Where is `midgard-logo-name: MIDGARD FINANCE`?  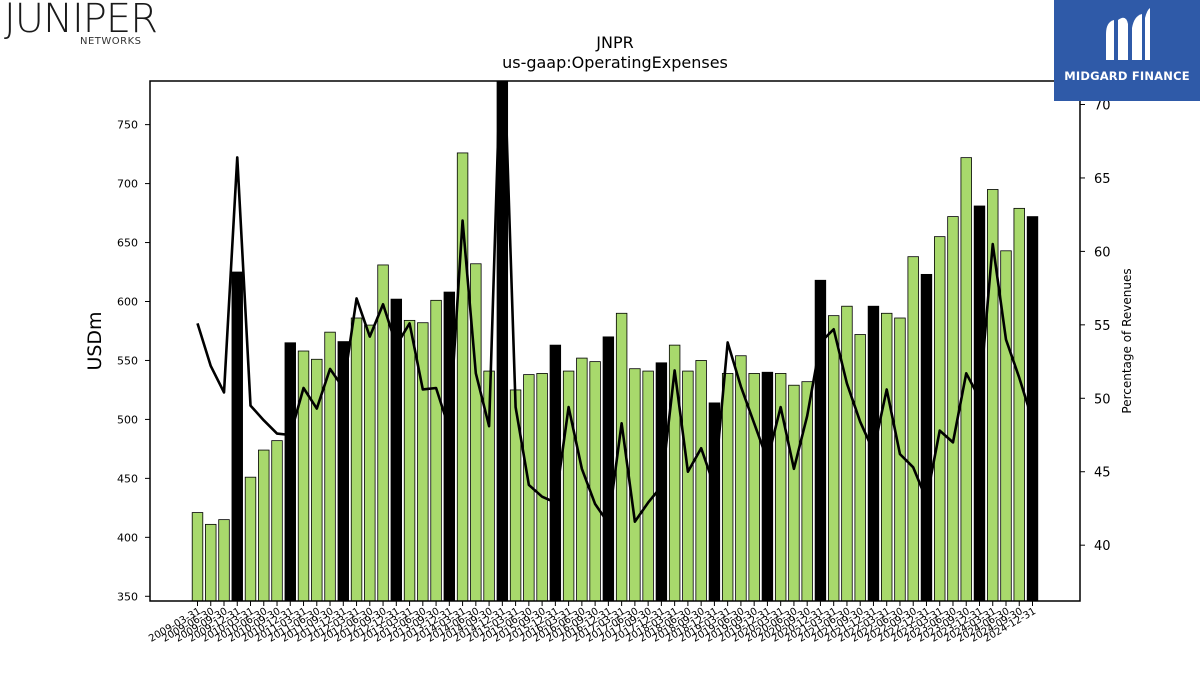
midgard-logo-name: MIDGARD FINANCE is located at coordinates (1127, 76).